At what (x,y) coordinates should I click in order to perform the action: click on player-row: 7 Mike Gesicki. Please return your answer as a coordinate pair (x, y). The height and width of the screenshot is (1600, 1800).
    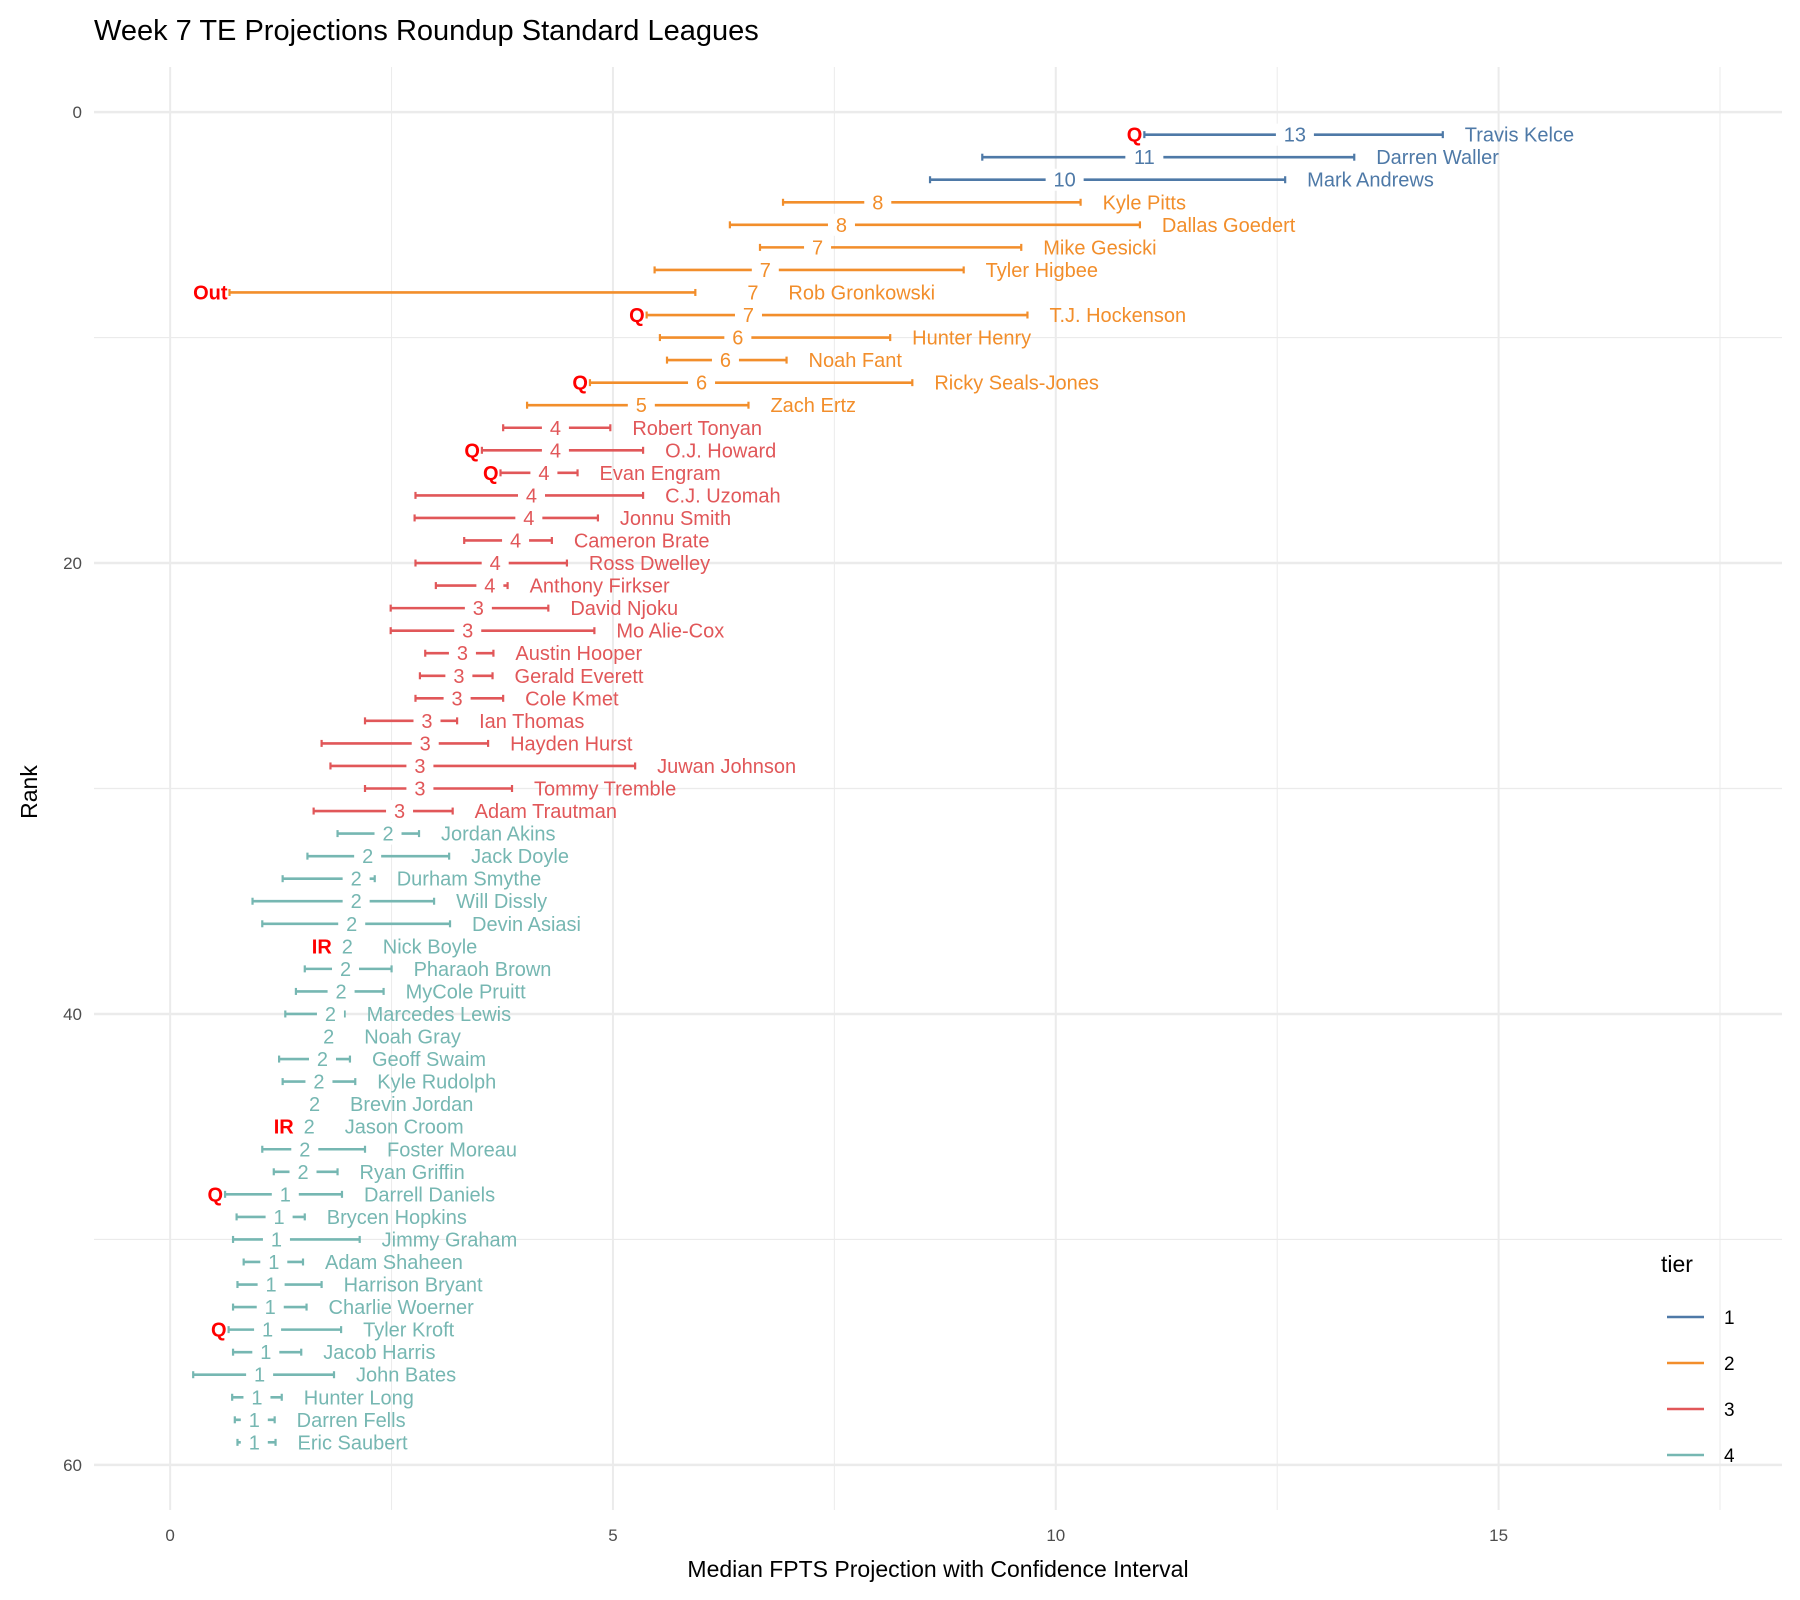
    Looking at the image, I should click on (957, 247).